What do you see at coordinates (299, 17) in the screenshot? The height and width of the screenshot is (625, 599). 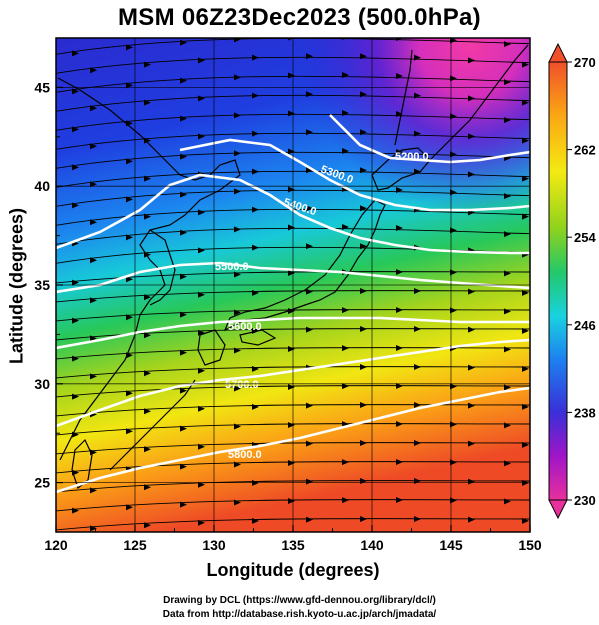 I see `chart-title: MSM 06Z23Dec2023 (500.0hPa)` at bounding box center [299, 17].